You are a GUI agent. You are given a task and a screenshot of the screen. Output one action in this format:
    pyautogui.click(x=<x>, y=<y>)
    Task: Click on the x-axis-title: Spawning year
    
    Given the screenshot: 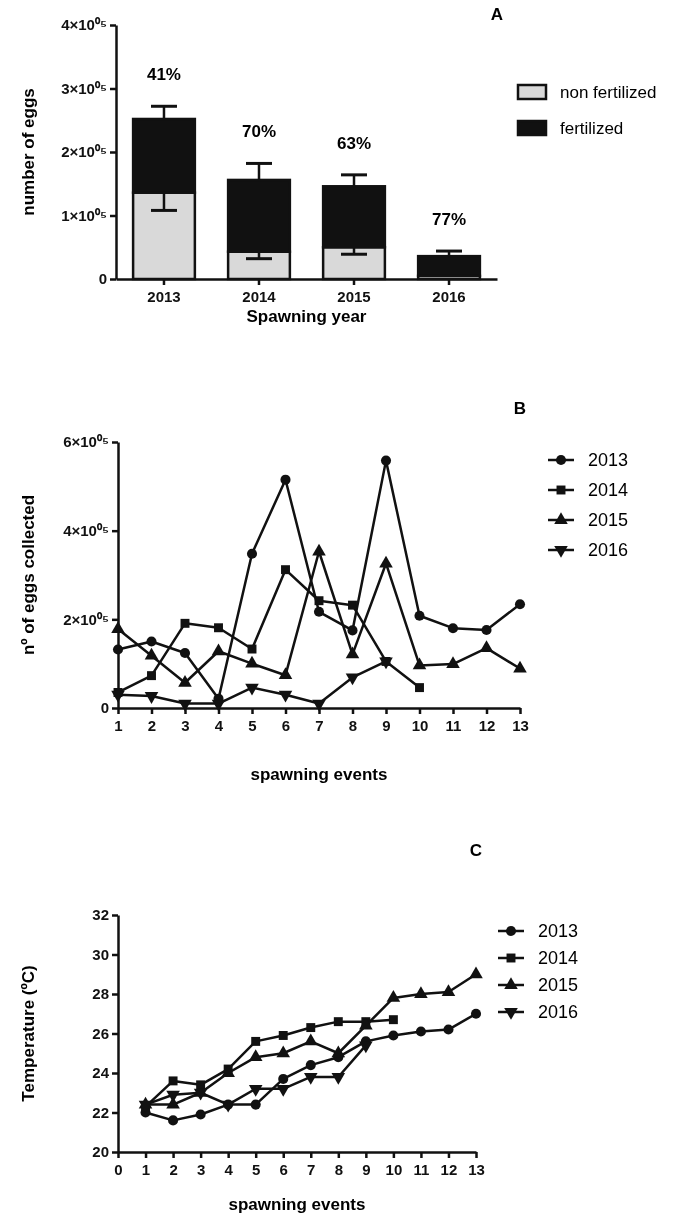 What is the action you would take?
    pyautogui.click(x=306, y=316)
    